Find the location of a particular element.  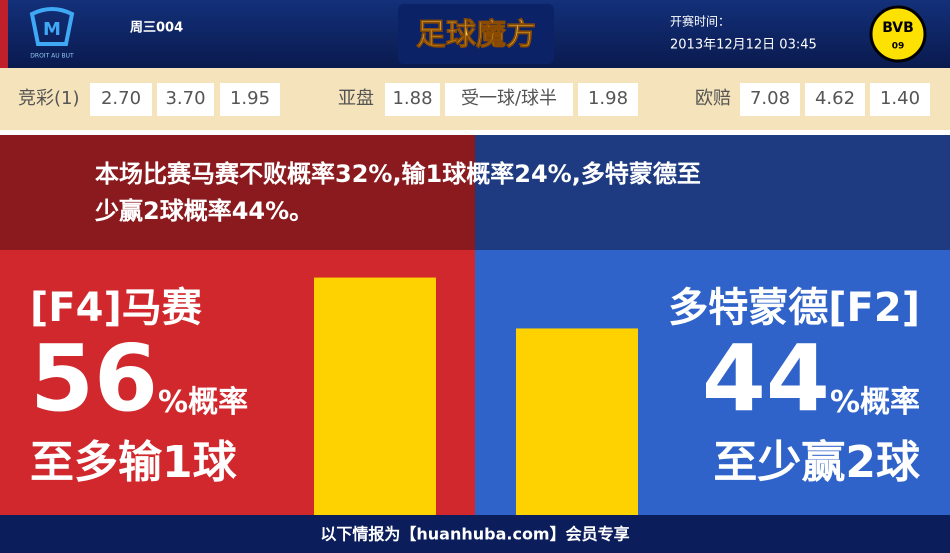

away-percent: 44 is located at coordinates (766, 378).